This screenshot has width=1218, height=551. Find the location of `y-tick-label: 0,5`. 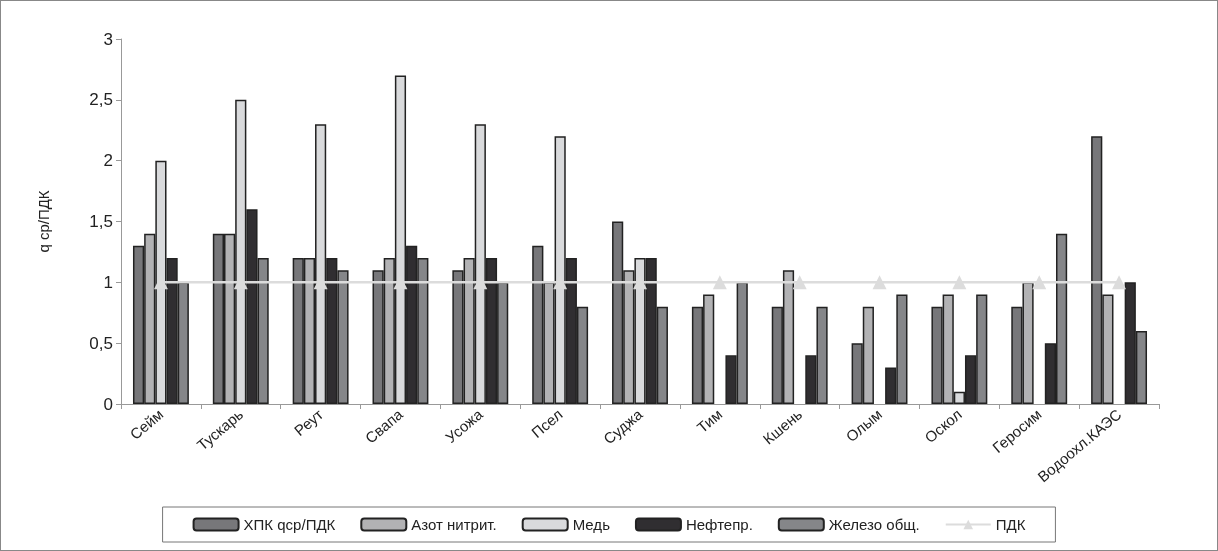

y-tick-label: 0,5 is located at coordinates (101, 343).